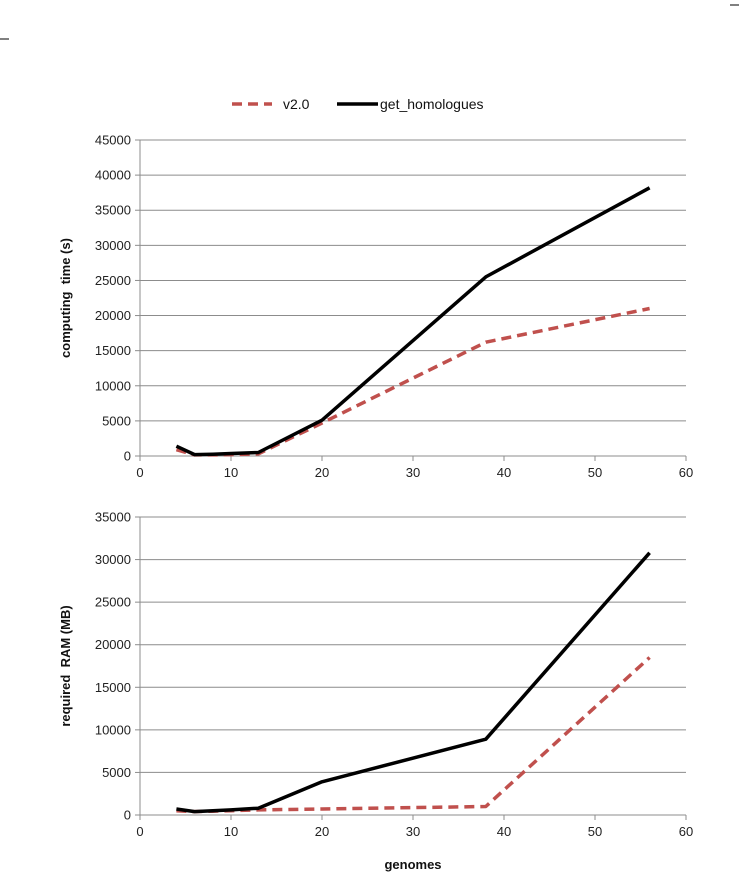  I want to click on time-y-tick-label: 20000, so click(113, 315).